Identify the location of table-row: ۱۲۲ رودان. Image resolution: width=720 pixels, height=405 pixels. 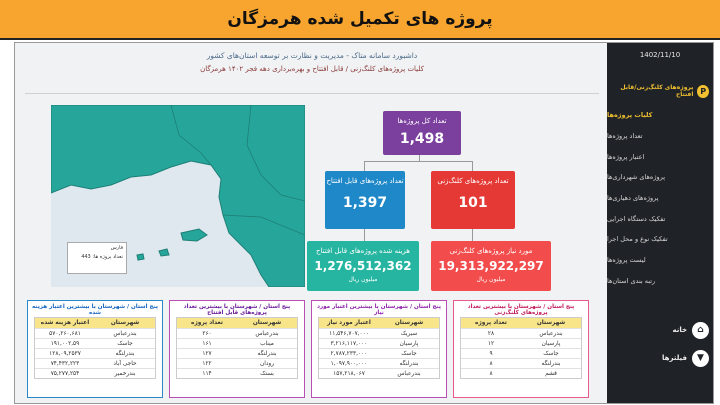
(237, 363).